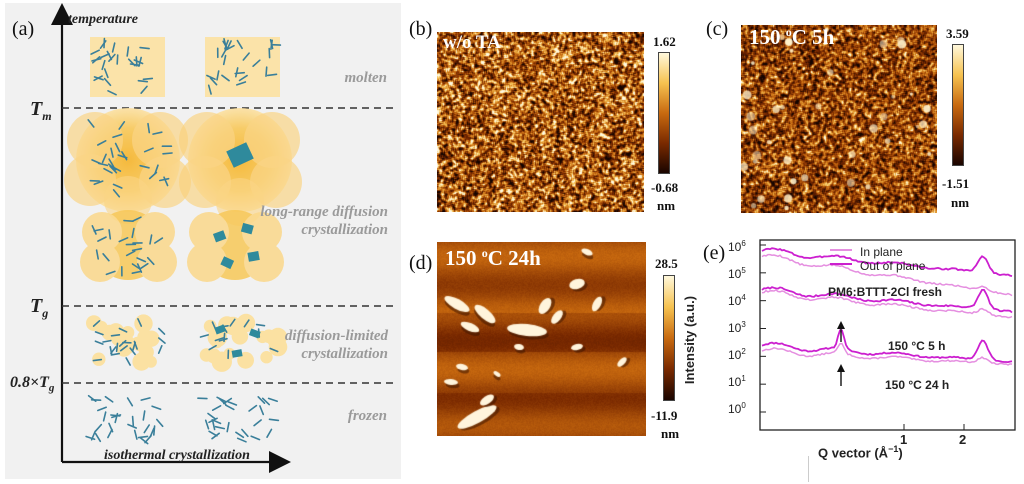 This screenshot has height=484, width=1024. Describe the element at coordinates (887, 354) in the screenshot. I see `in-plane-24h-line` at that location.